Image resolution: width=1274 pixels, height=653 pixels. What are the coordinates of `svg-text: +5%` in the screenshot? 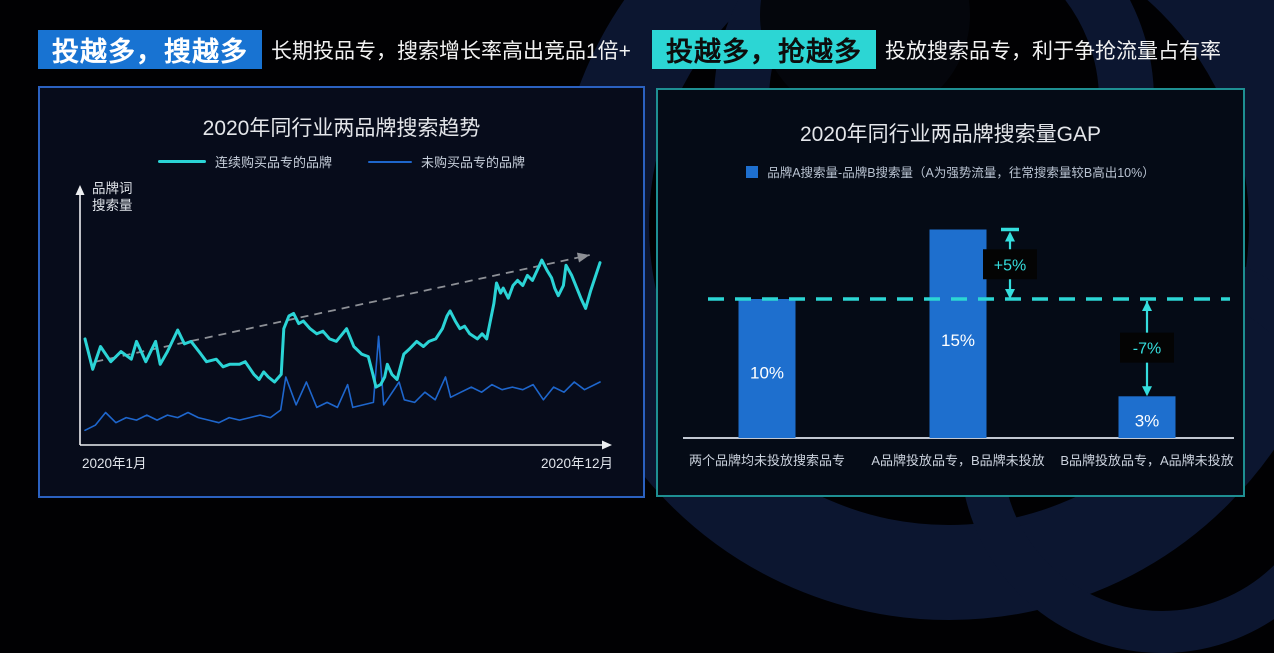 It's located at (1010, 265).